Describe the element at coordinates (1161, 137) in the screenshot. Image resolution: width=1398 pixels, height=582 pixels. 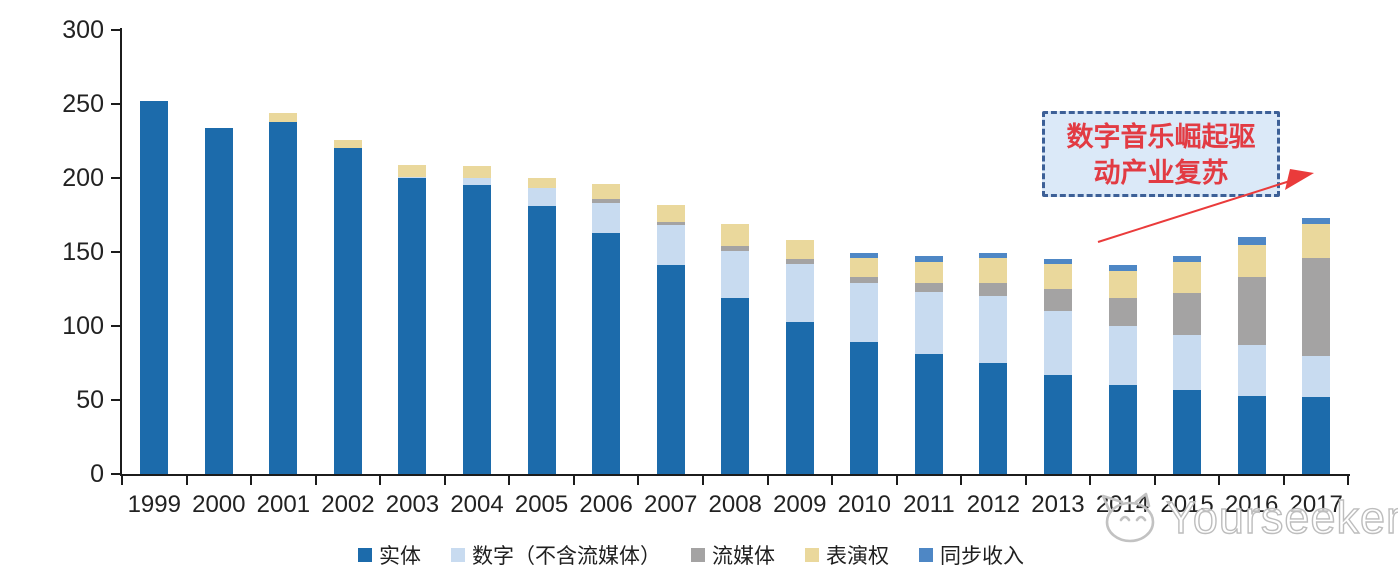
I see `annotation-text-line1: 数字音乐崛起驱` at that location.